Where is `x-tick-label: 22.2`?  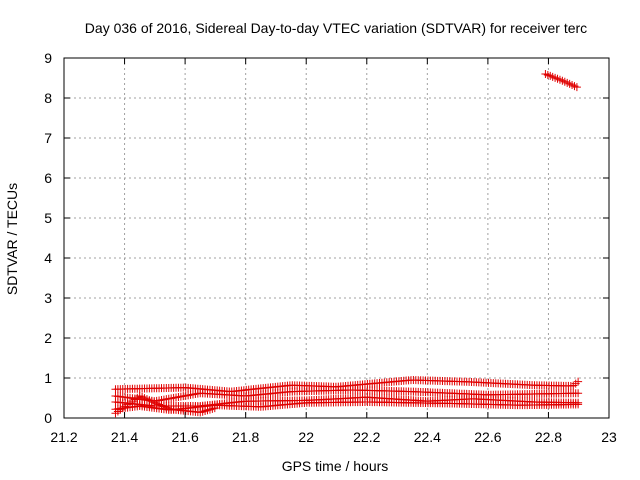 x-tick-label: 22.2 is located at coordinates (366, 437).